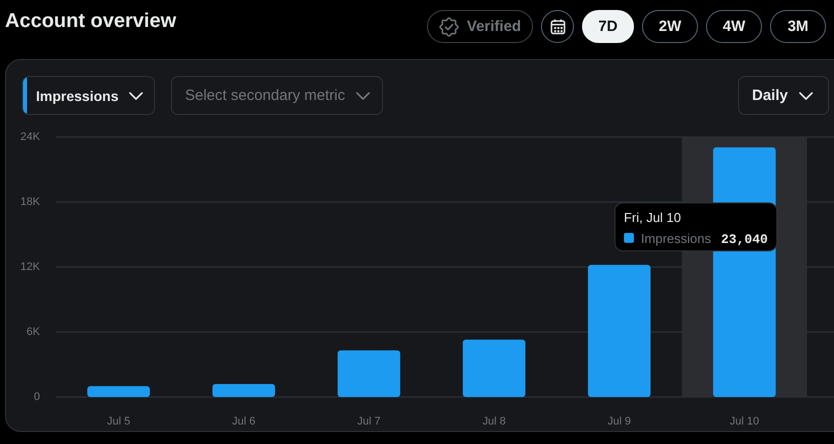  Describe the element at coordinates (608, 26) in the screenshot. I see `period-button: 7D` at that location.